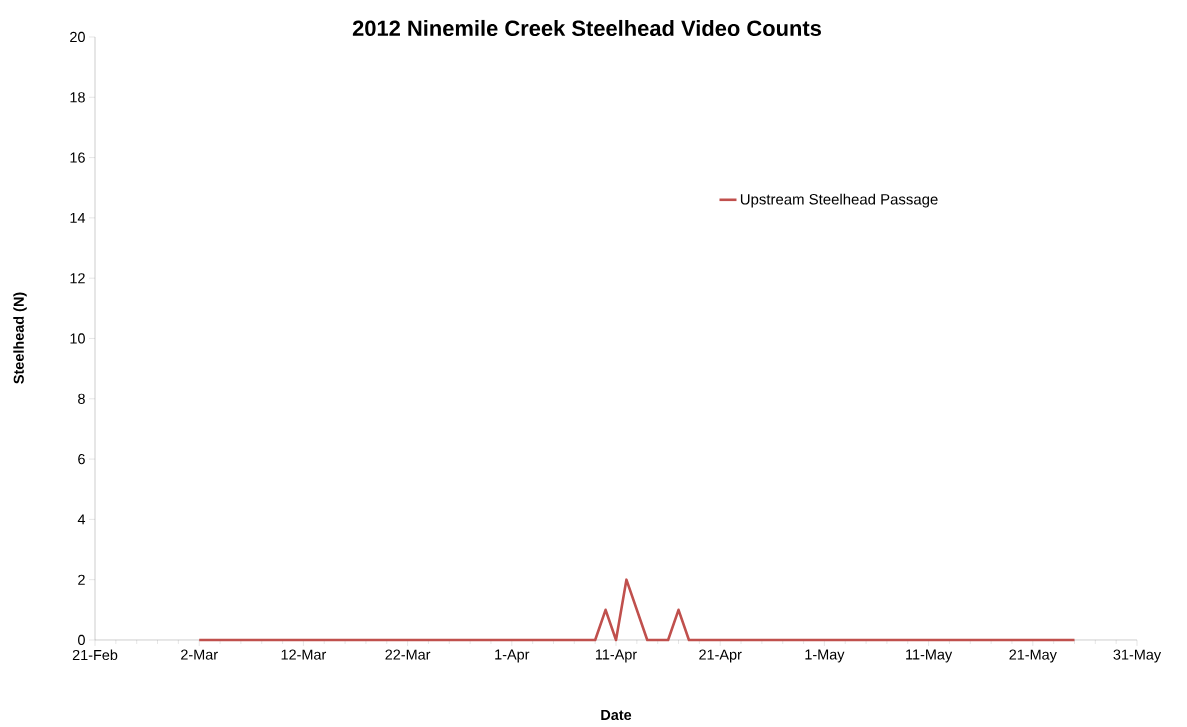 The height and width of the screenshot is (727, 1187). What do you see at coordinates (408, 654) in the screenshot?
I see `x-tick-label: 22-Mar` at bounding box center [408, 654].